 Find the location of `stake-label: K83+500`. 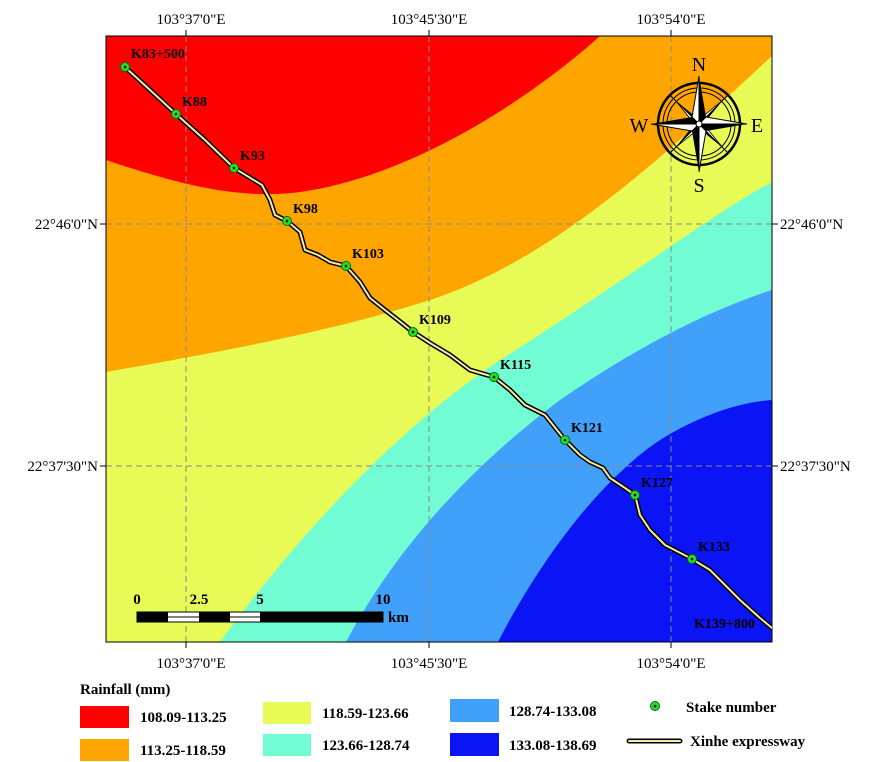

stake-label: K83+500 is located at coordinates (158, 54).